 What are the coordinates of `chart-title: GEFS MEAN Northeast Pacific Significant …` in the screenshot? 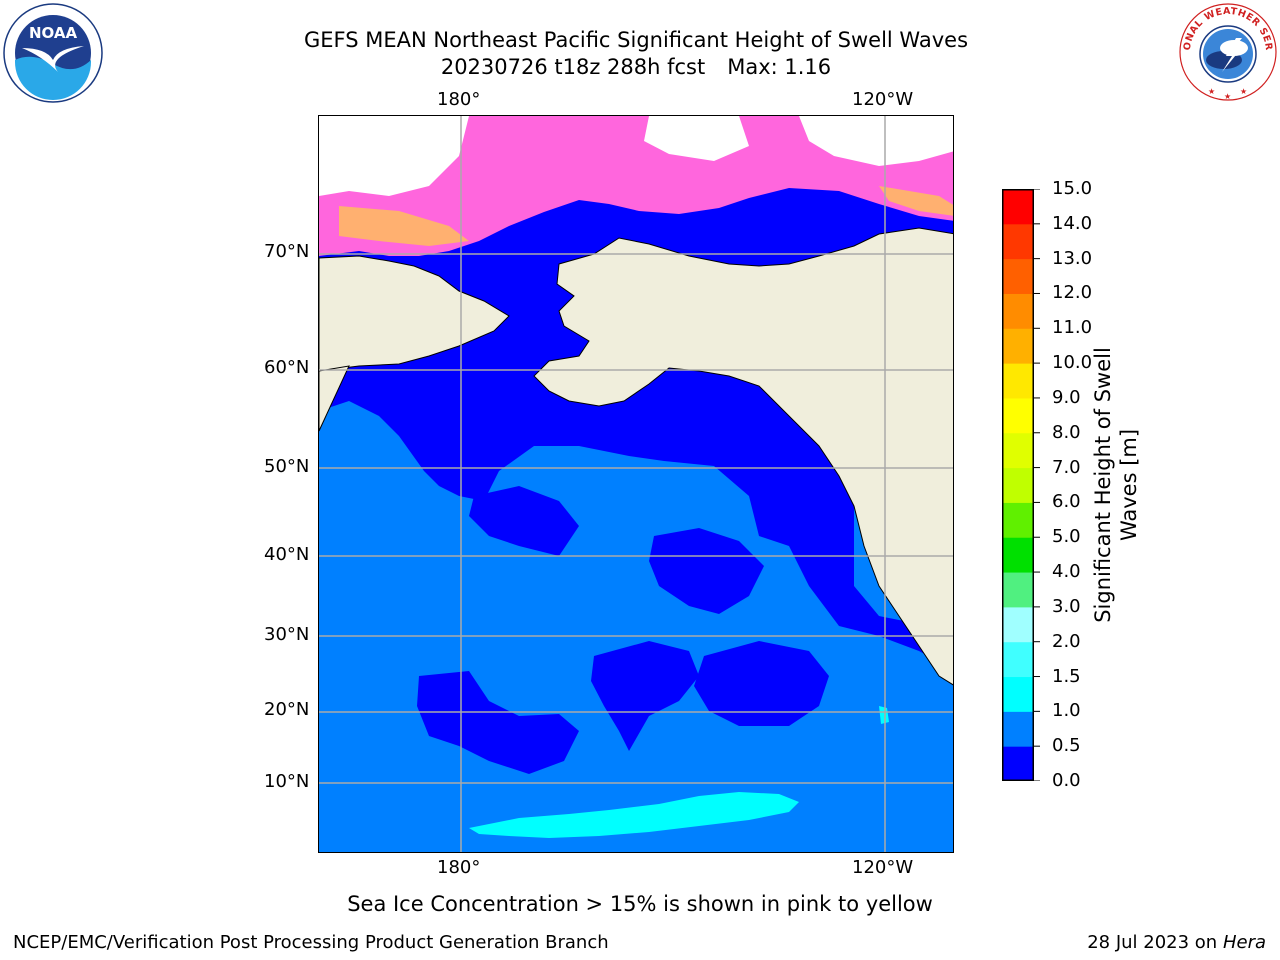 It's located at (636, 40).